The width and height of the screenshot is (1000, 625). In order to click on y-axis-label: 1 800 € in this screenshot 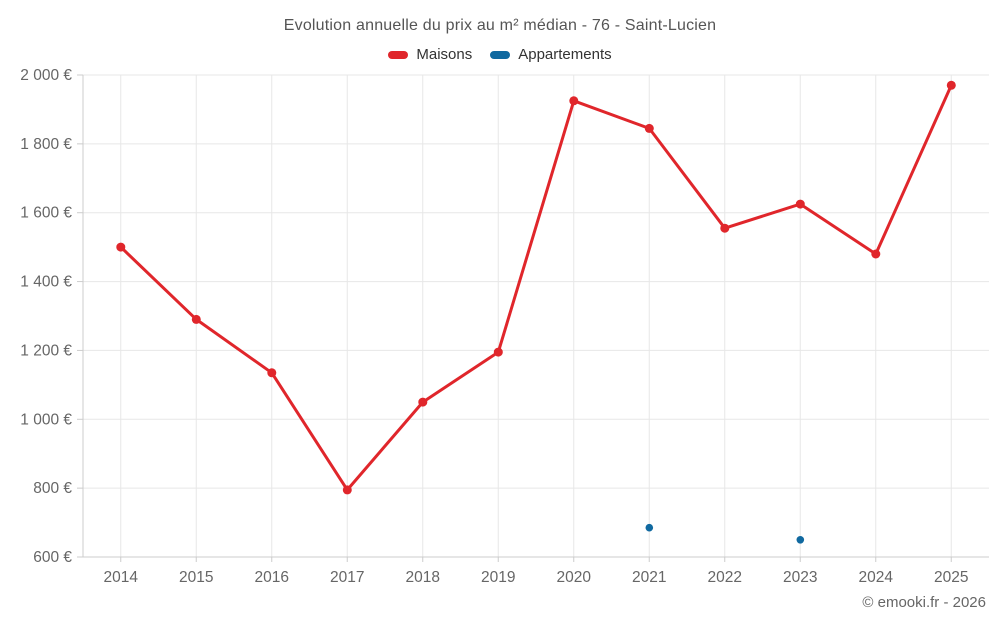, I will do `click(46, 144)`.